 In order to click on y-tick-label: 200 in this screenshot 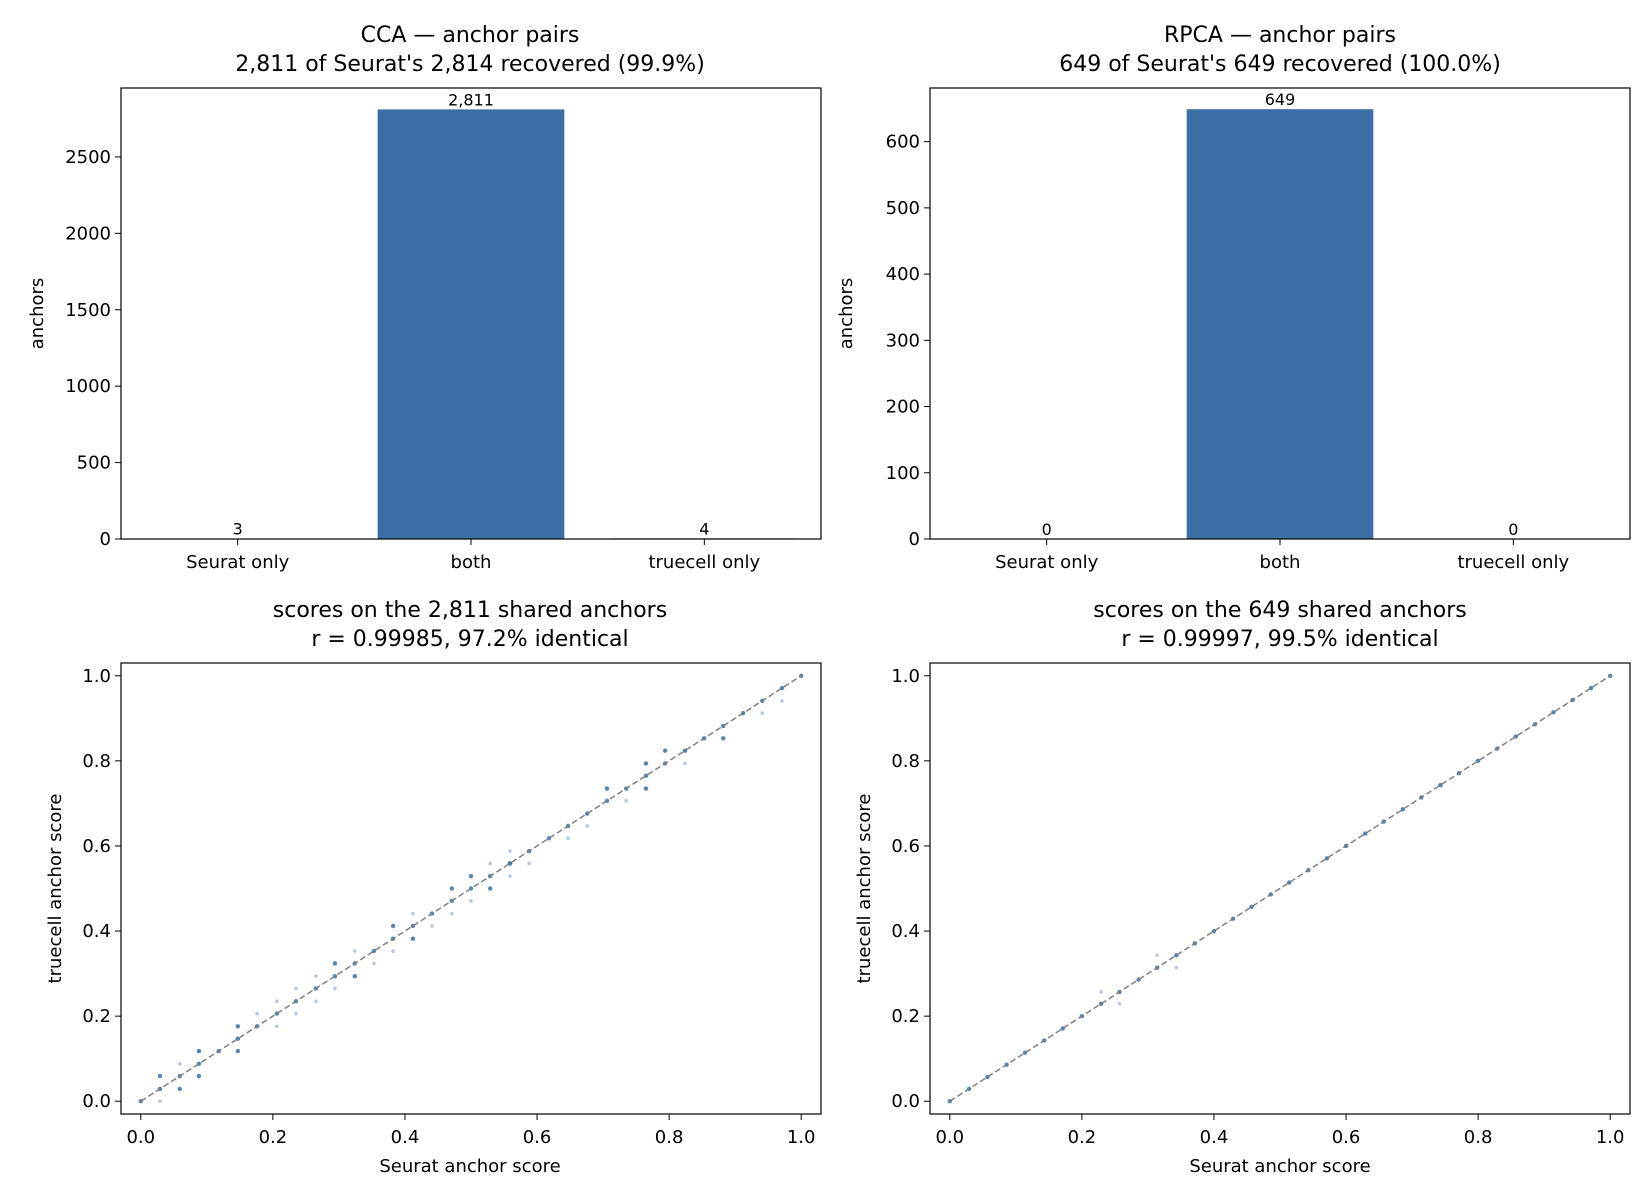, I will do `click(903, 407)`.